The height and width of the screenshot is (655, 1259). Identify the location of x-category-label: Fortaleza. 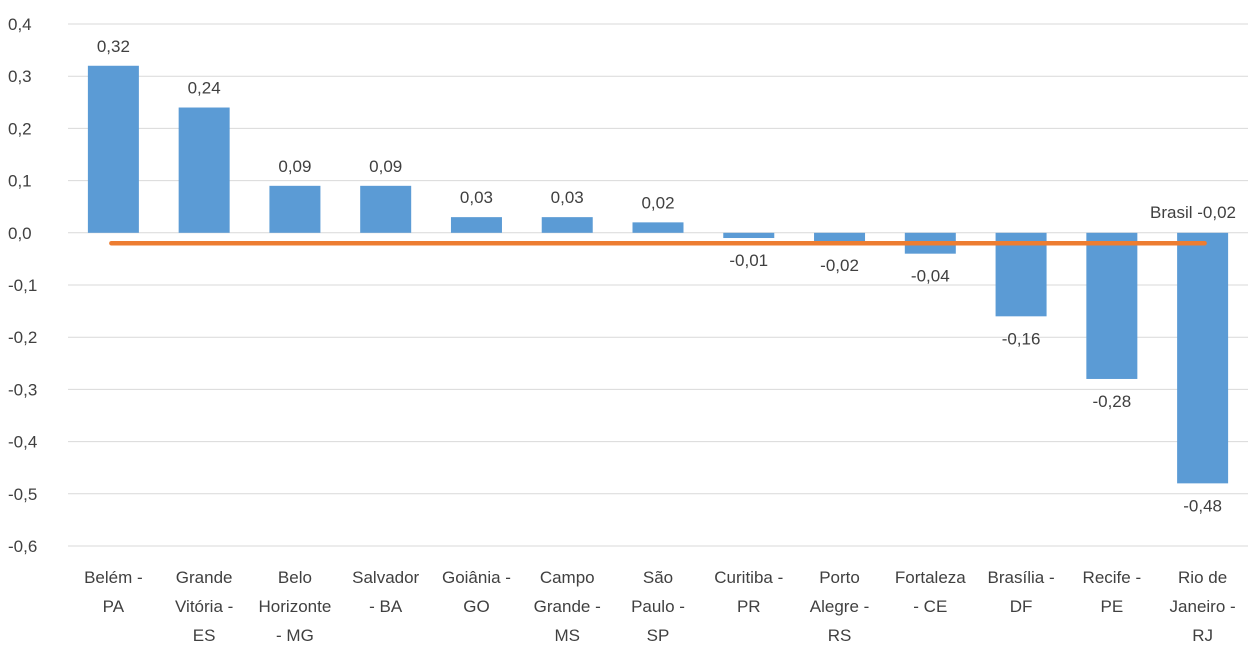
(930, 577).